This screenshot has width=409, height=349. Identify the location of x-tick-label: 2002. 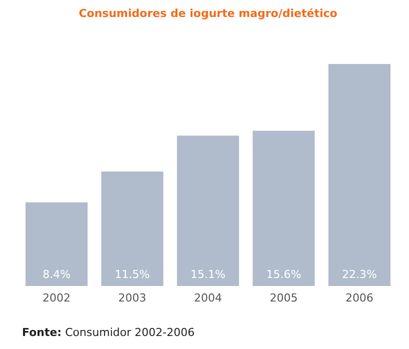
(56, 298).